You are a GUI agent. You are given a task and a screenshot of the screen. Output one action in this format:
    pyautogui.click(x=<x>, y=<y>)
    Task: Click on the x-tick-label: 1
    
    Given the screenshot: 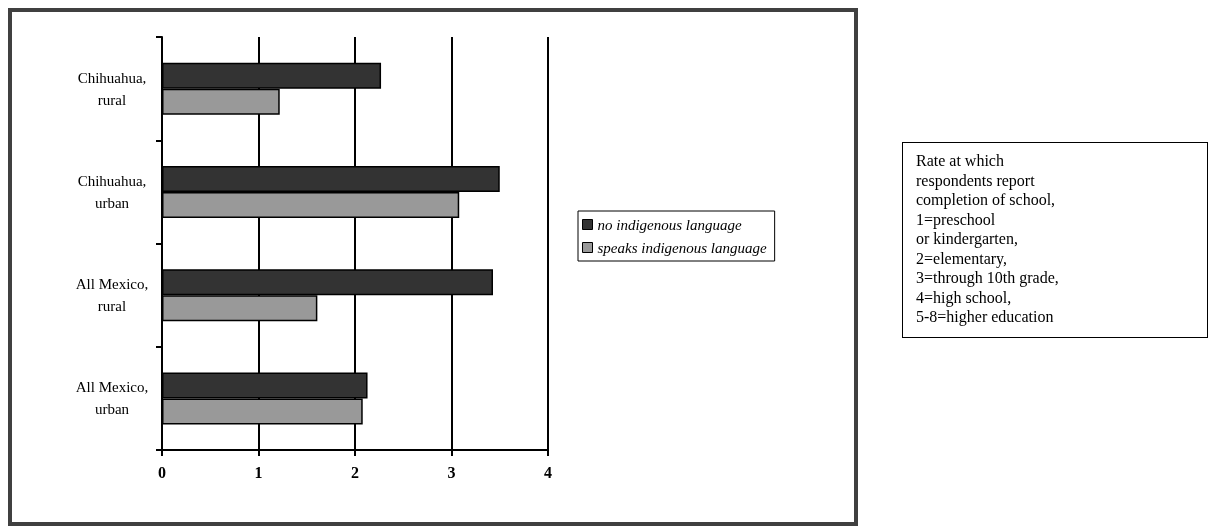 What is the action you would take?
    pyautogui.click(x=258, y=472)
    